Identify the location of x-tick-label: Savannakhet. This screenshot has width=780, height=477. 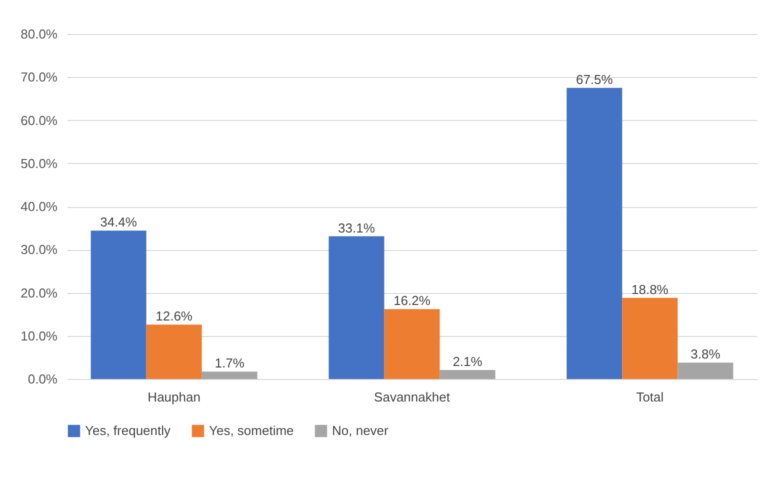
(412, 397).